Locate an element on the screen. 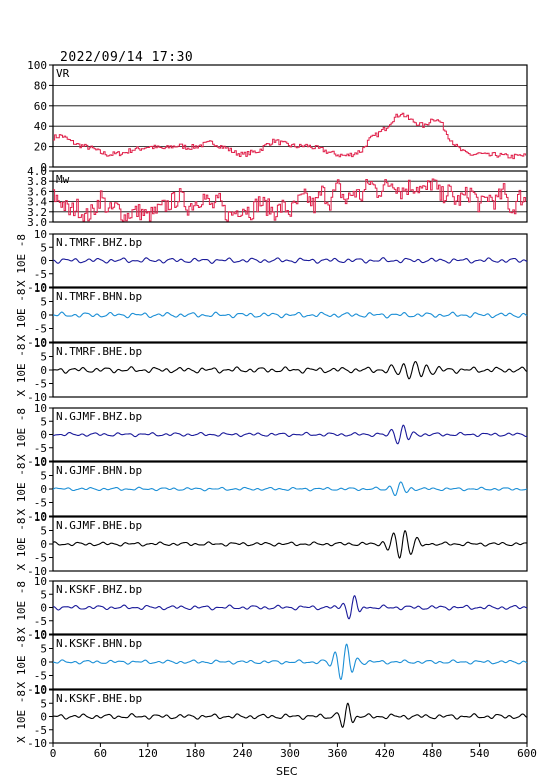 This screenshot has width=554, height=781. ytick-label-gjmf-bhn: 5 is located at coordinates (43, 476).